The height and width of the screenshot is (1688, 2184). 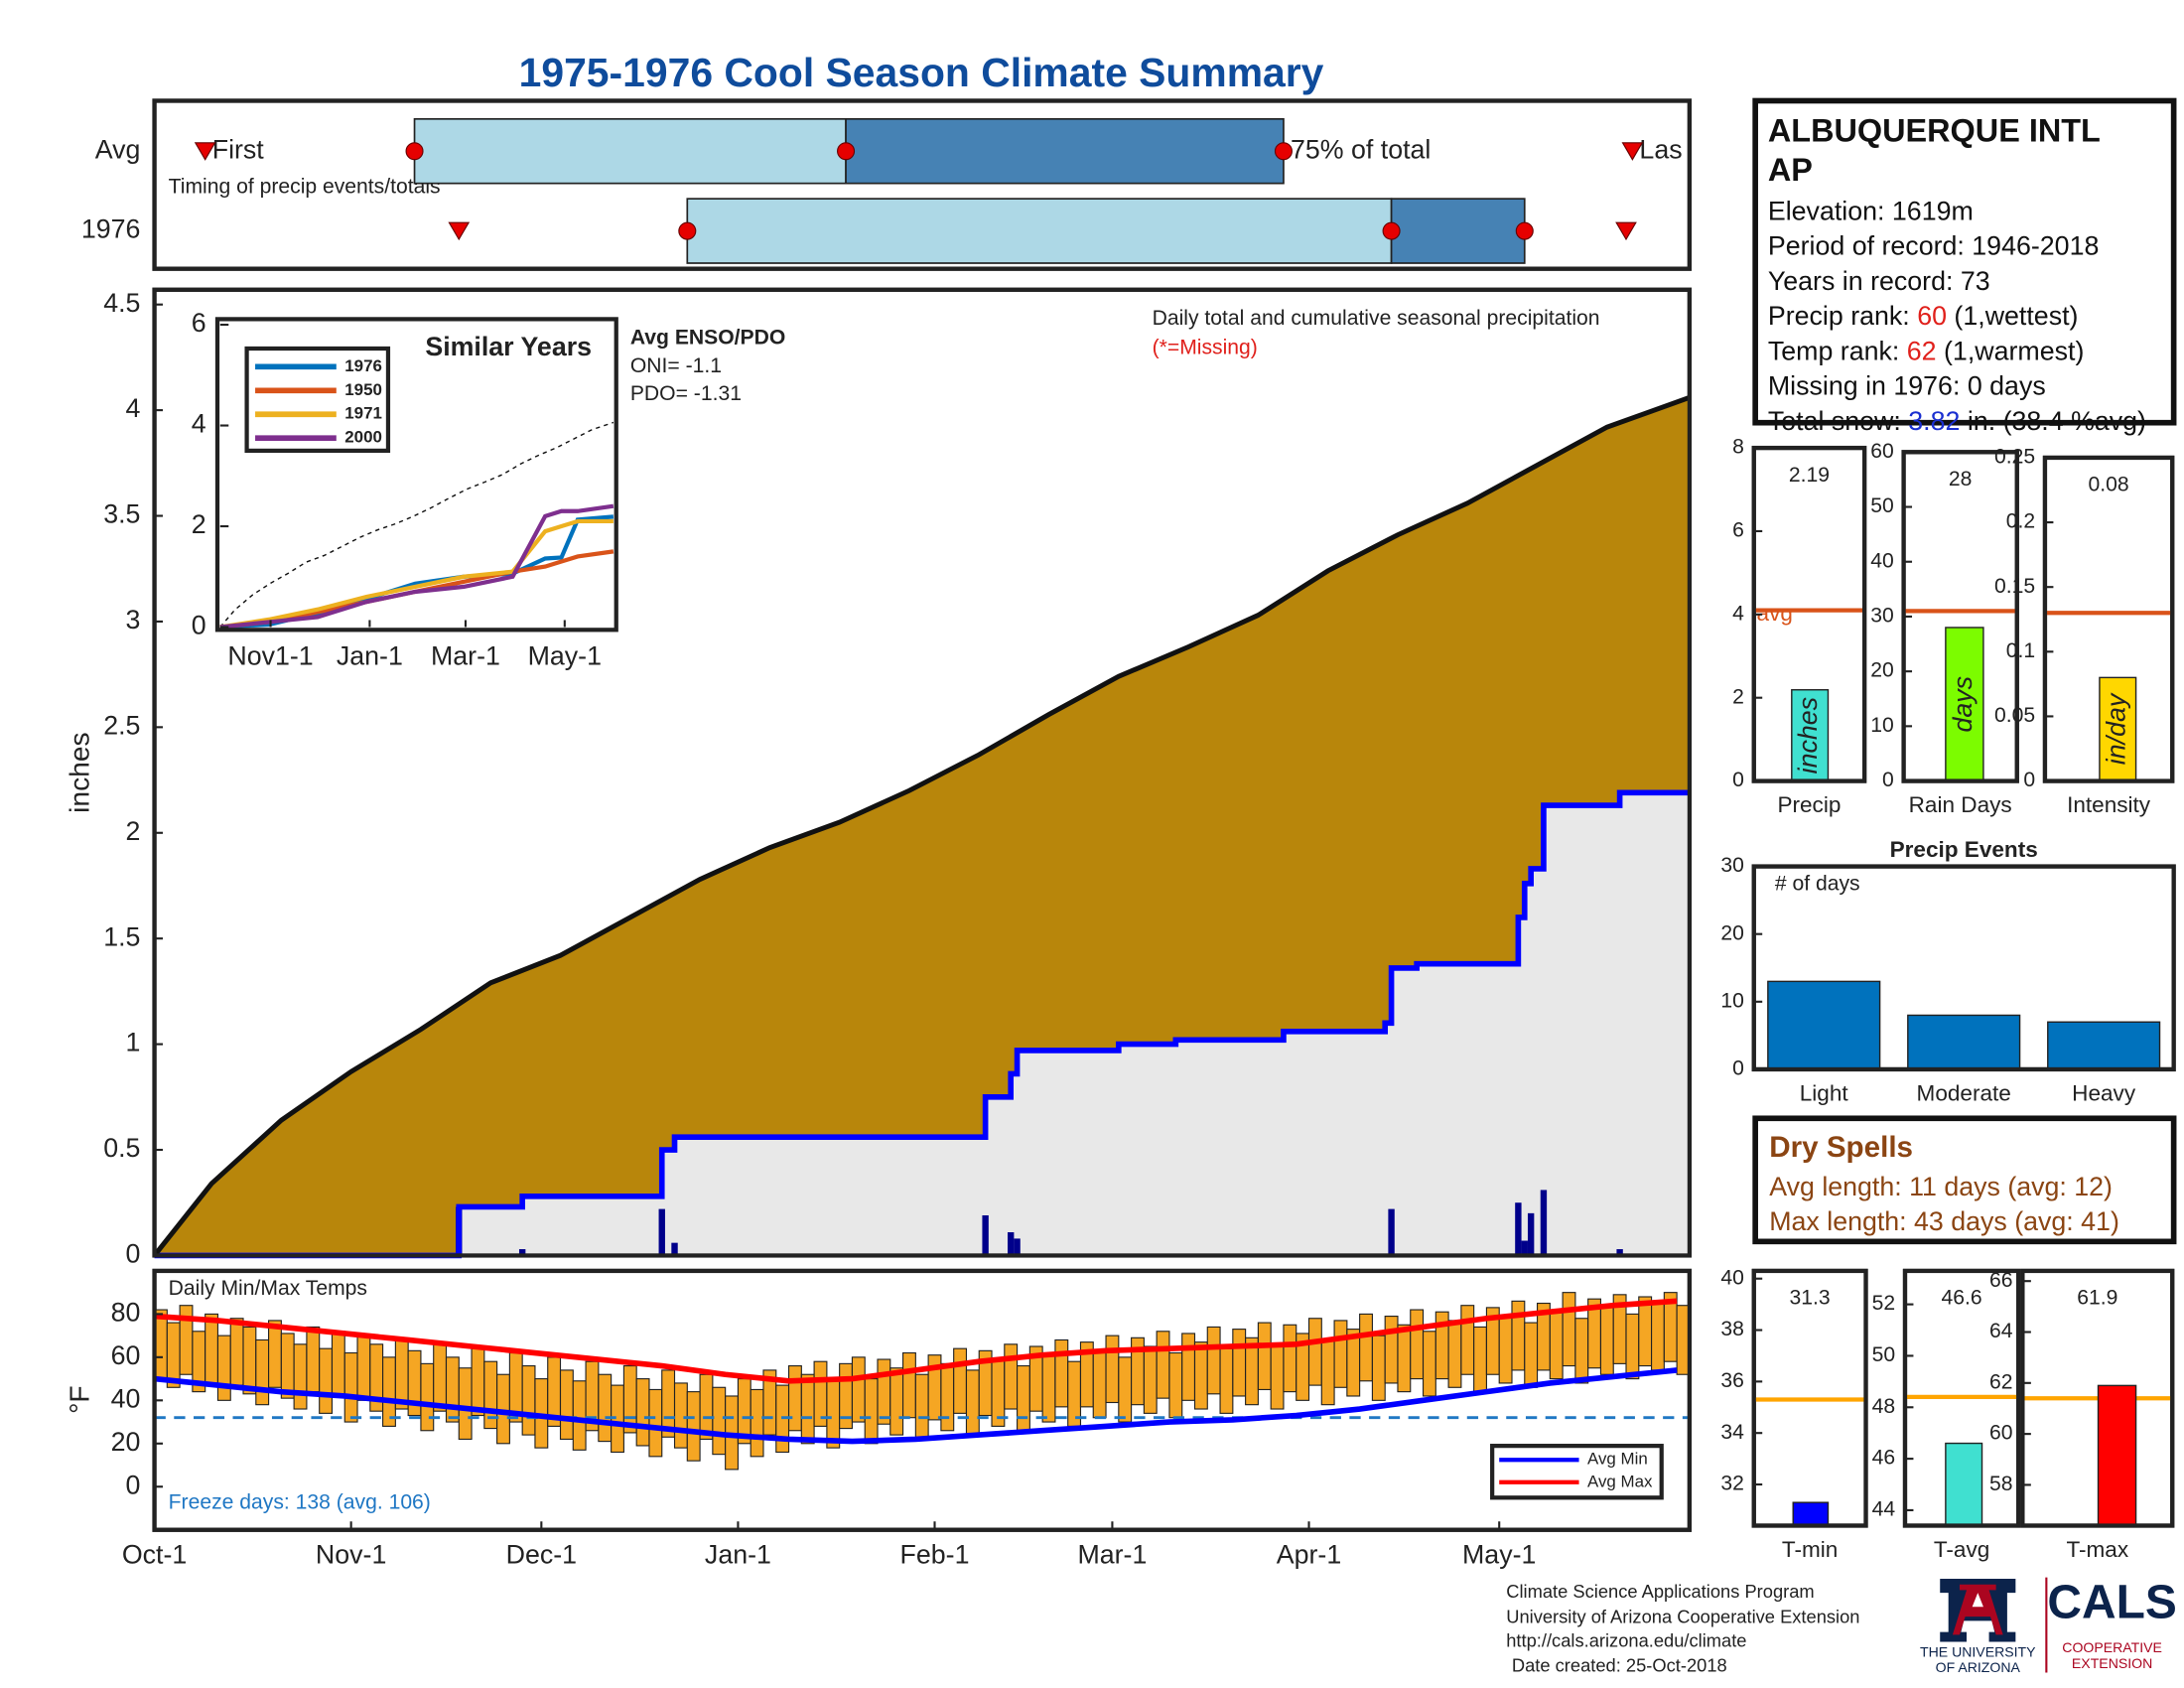 I want to click on value-label: 61.9, so click(x=2097, y=1298).